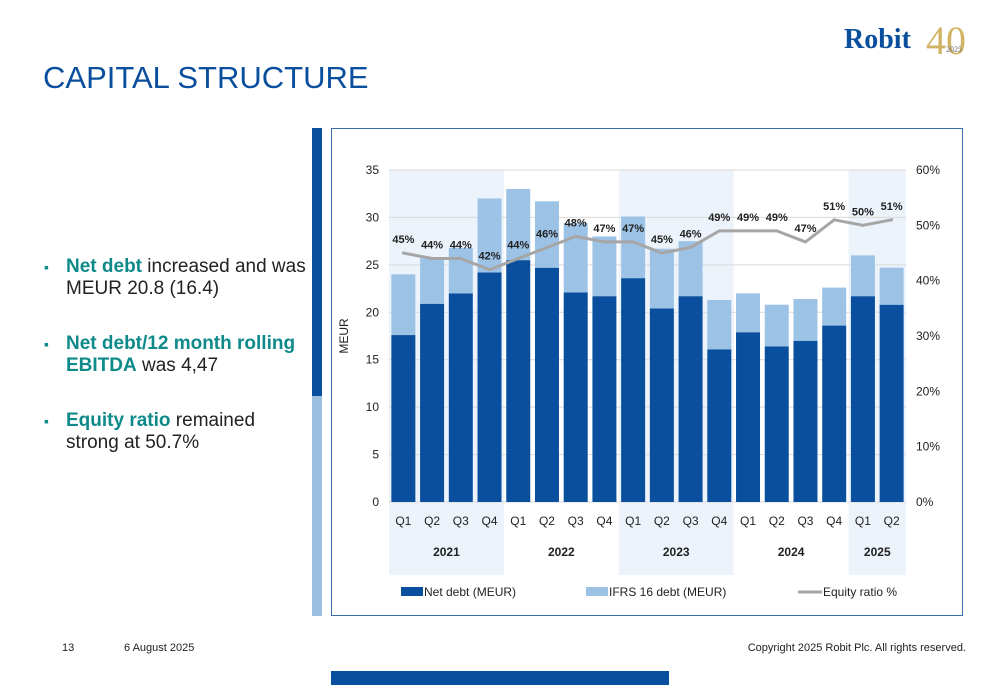  What do you see at coordinates (928, 447) in the screenshot?
I see `y2-tick-label: 10%` at bounding box center [928, 447].